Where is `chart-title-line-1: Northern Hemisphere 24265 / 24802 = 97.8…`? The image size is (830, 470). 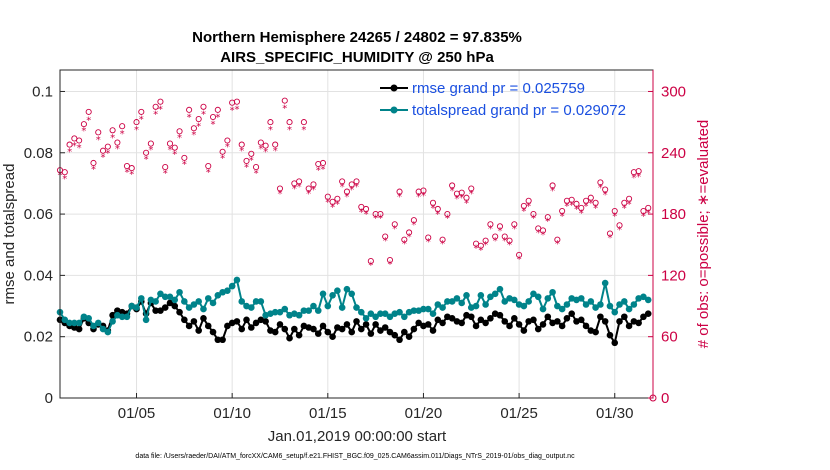
chart-title-line-1: Northern Hemisphere 24265 / 24802 = 97.8… is located at coordinates (357, 37).